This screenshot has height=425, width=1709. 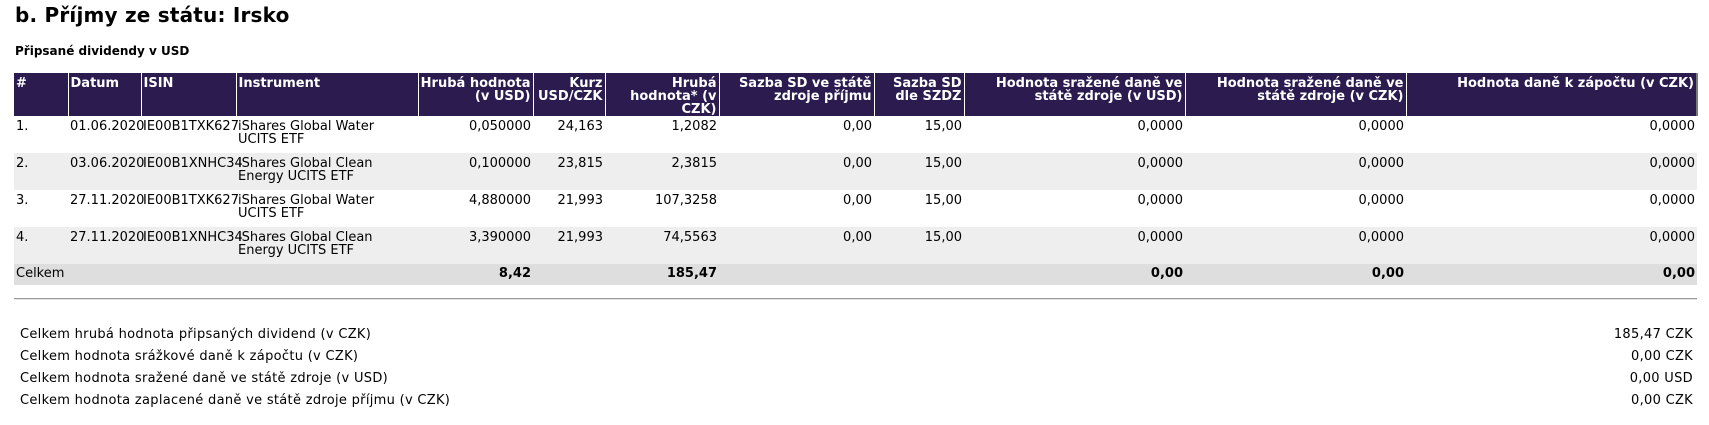 I want to click on row-gross-usd: 0,050000, so click(x=475, y=134).